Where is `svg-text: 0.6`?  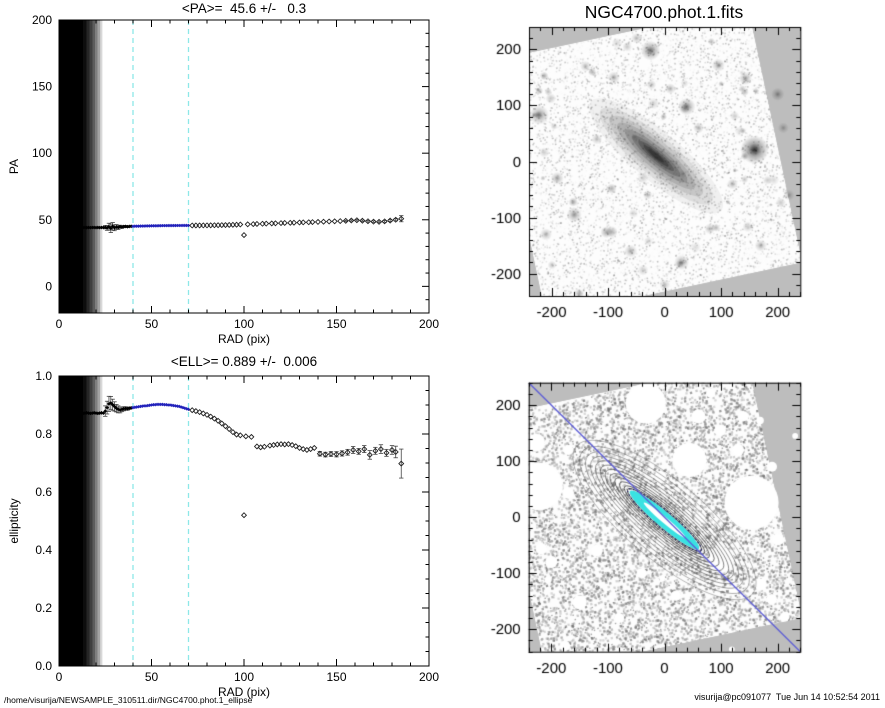 svg-text: 0.6 is located at coordinates (43, 492).